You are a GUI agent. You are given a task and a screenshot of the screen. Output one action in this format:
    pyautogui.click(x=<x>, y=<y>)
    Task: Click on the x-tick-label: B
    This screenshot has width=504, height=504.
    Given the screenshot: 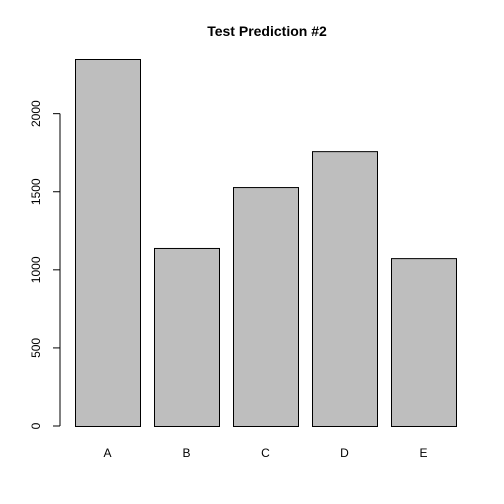 What is the action you would take?
    pyautogui.click(x=186, y=453)
    